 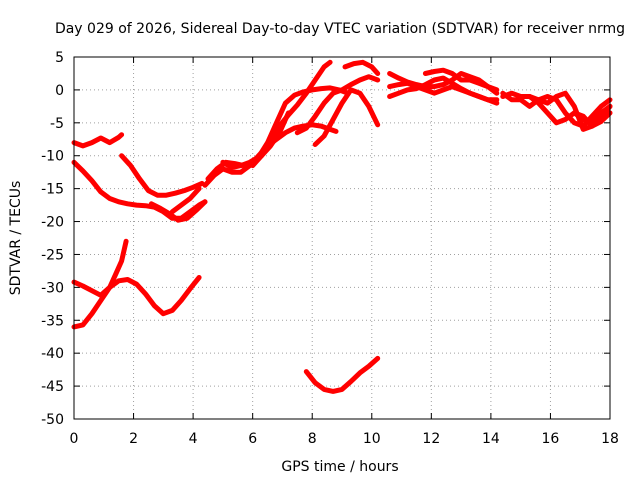 What do you see at coordinates (193, 439) in the screenshot?
I see `x-tick-label: 4` at bounding box center [193, 439].